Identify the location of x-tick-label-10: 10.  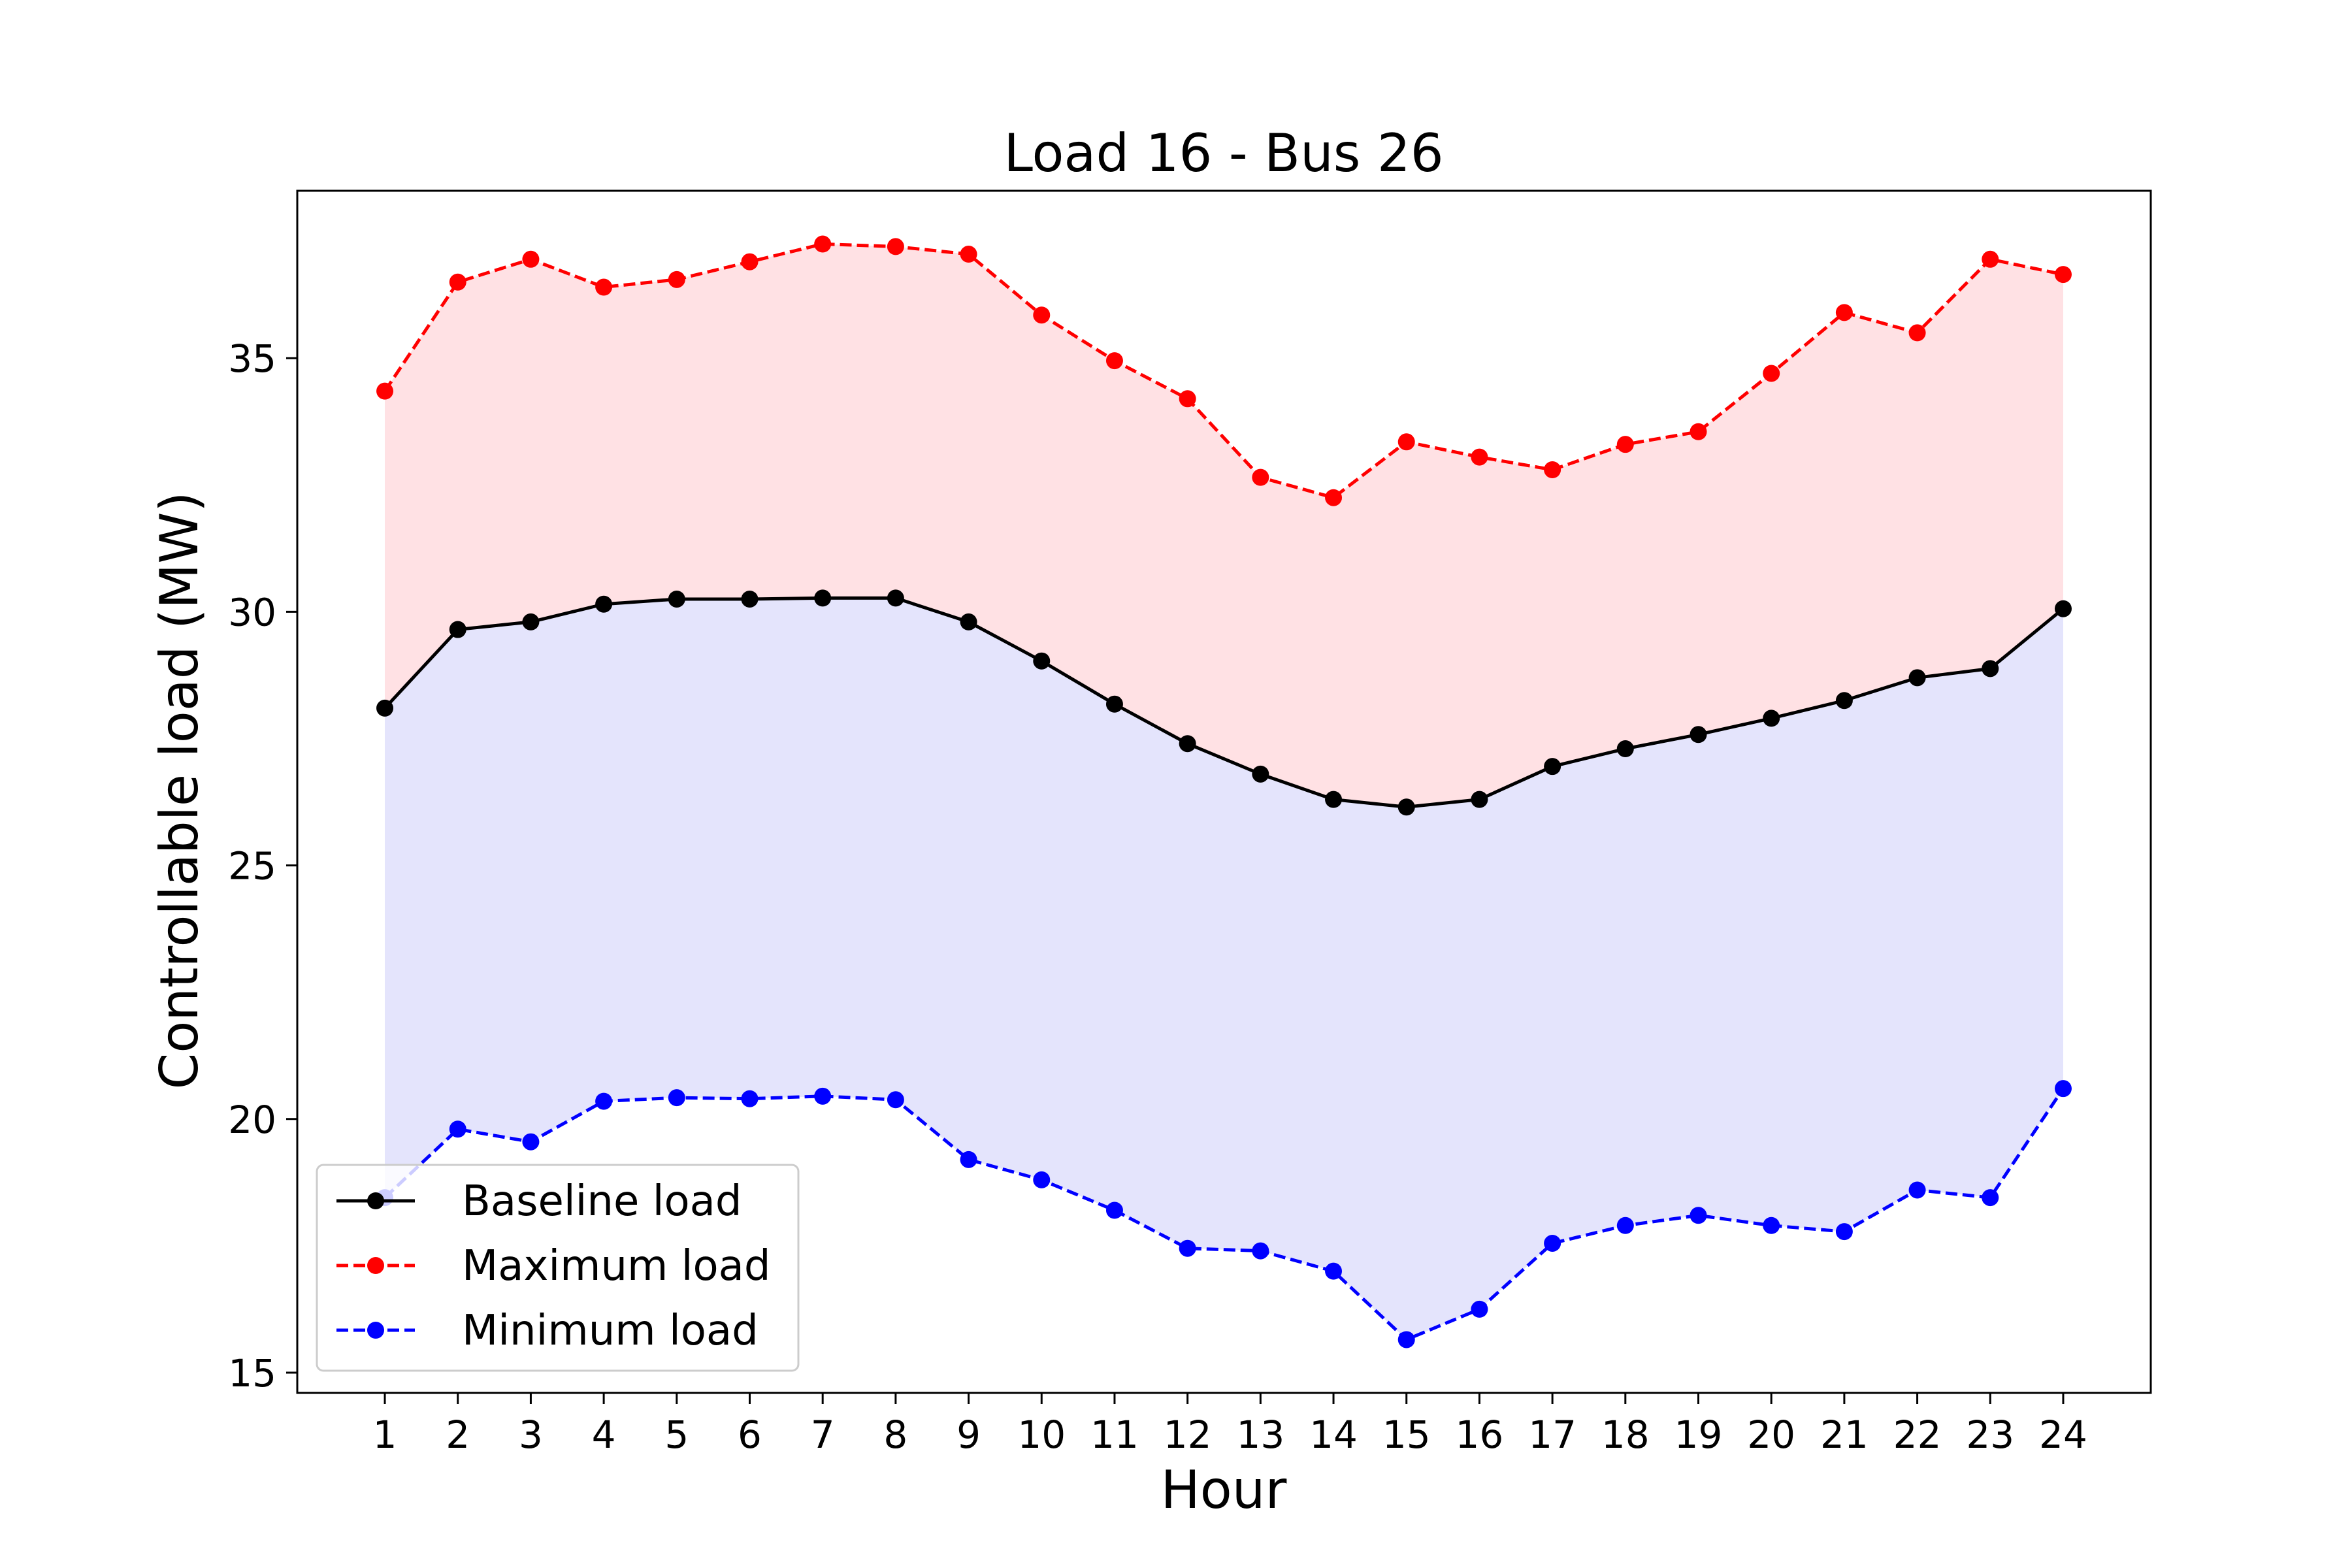
(1041, 1435).